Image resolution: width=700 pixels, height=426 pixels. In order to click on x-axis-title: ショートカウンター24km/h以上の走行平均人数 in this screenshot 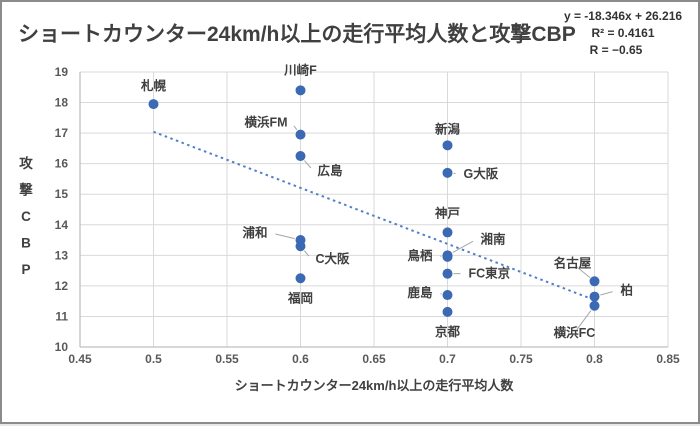, I will do `click(375, 385)`.